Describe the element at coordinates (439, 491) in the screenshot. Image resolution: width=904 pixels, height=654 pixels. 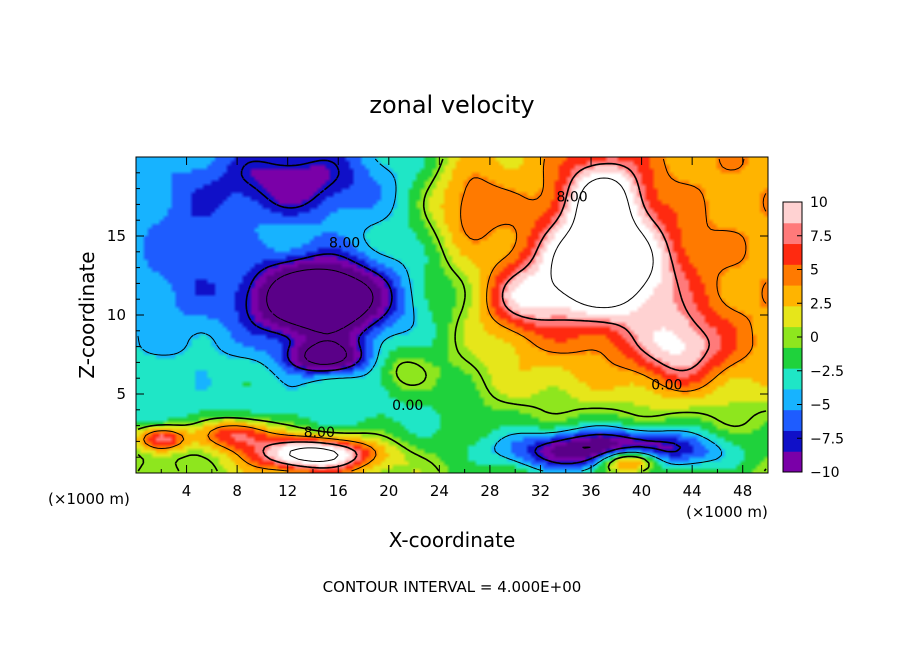
I see `x-tick-label: 24` at that location.